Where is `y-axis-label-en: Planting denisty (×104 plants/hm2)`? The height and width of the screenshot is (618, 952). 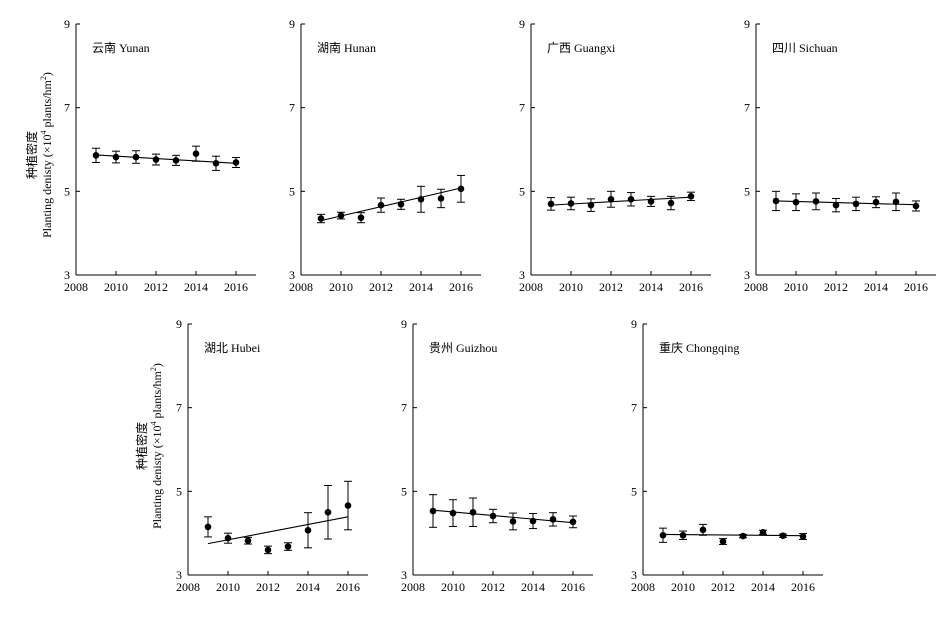 y-axis-label-en: Planting denisty (×104 plants/hm2) is located at coordinates (46, 155).